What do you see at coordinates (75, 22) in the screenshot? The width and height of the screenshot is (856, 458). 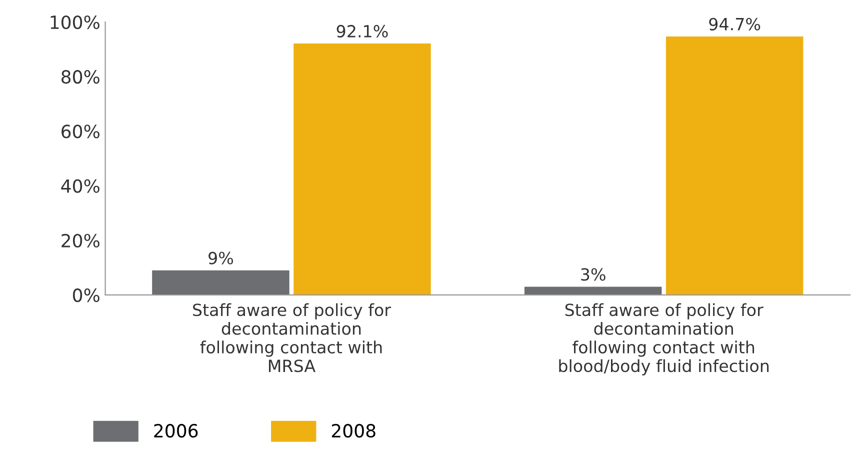 I see `y-tick-label: 100%` at bounding box center [75, 22].